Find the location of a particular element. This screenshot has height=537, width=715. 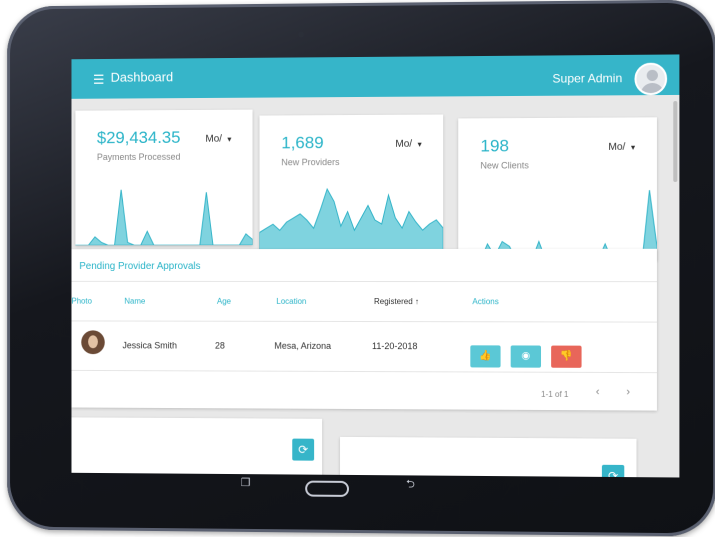

stat-value: 1,689 is located at coordinates (302, 143).